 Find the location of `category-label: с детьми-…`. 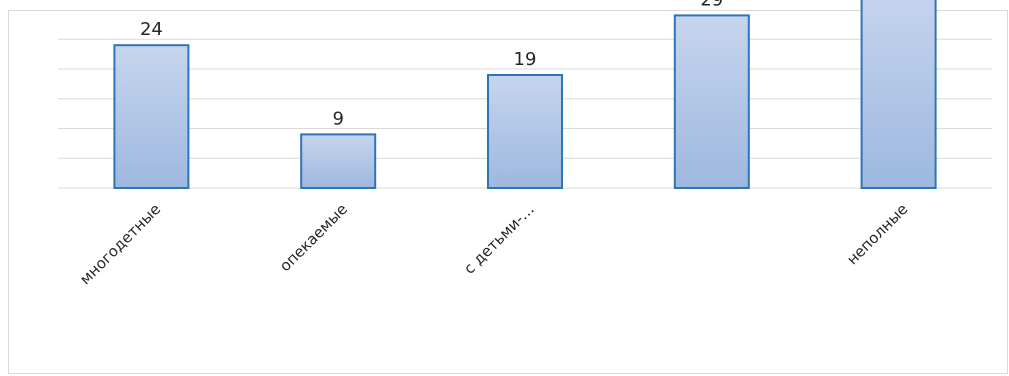

category-label: с детьми-… is located at coordinates (499, 239).